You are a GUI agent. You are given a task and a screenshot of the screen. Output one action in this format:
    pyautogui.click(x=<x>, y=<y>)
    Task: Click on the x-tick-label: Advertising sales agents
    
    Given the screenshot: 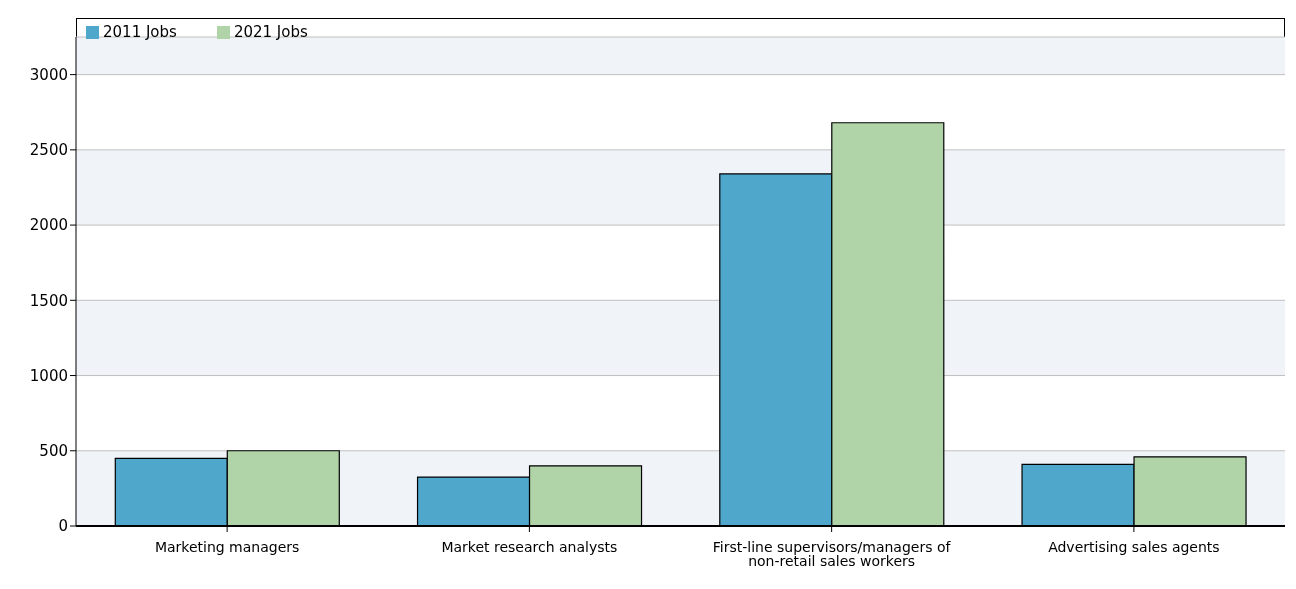 What is the action you would take?
    pyautogui.click(x=1134, y=546)
    